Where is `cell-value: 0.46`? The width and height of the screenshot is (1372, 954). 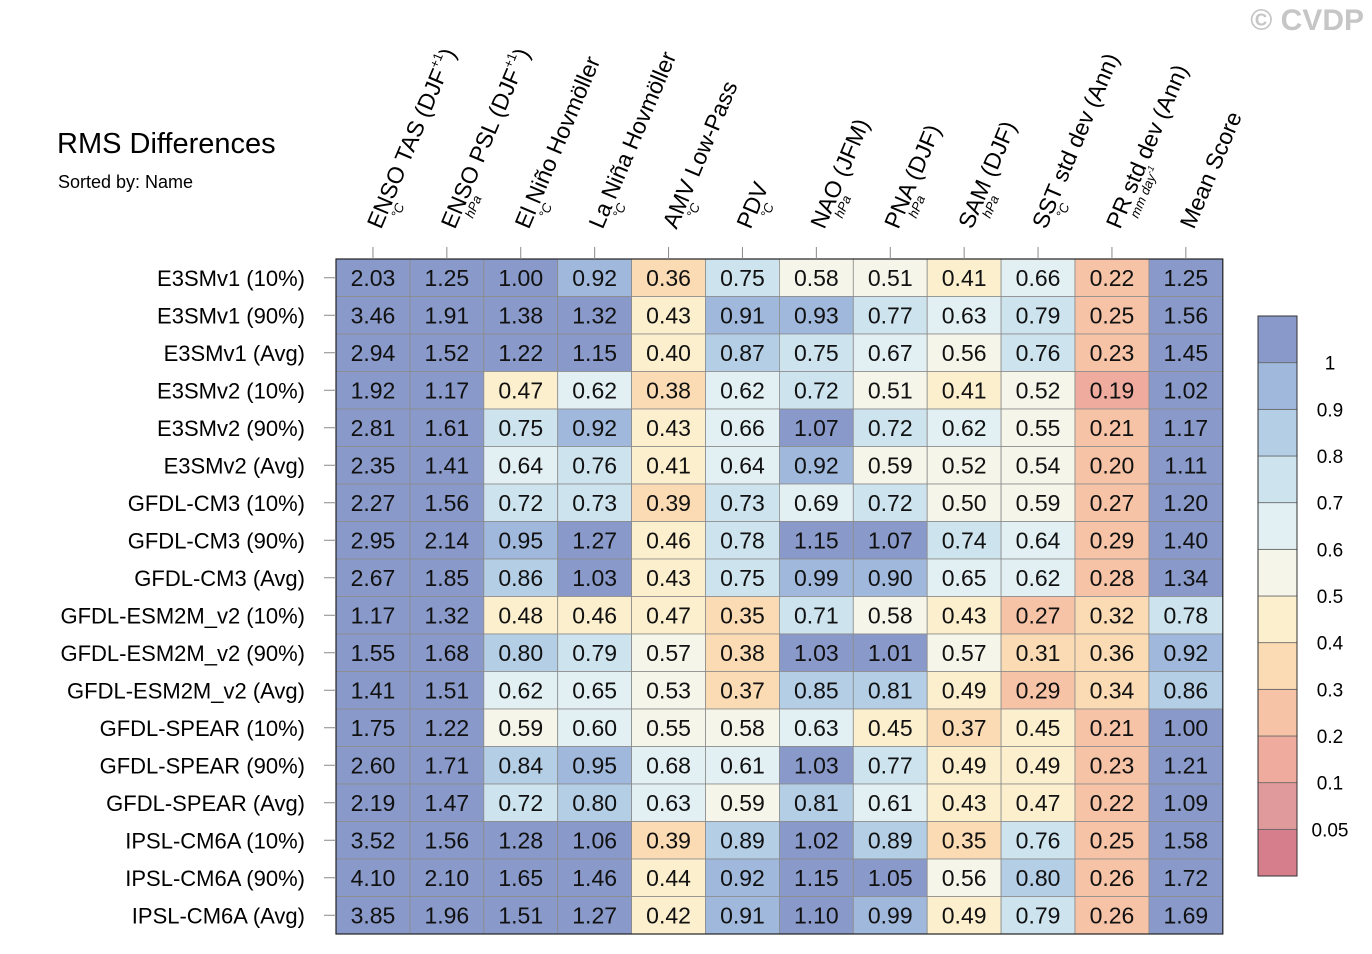
cell-value: 0.46 is located at coordinates (668, 540).